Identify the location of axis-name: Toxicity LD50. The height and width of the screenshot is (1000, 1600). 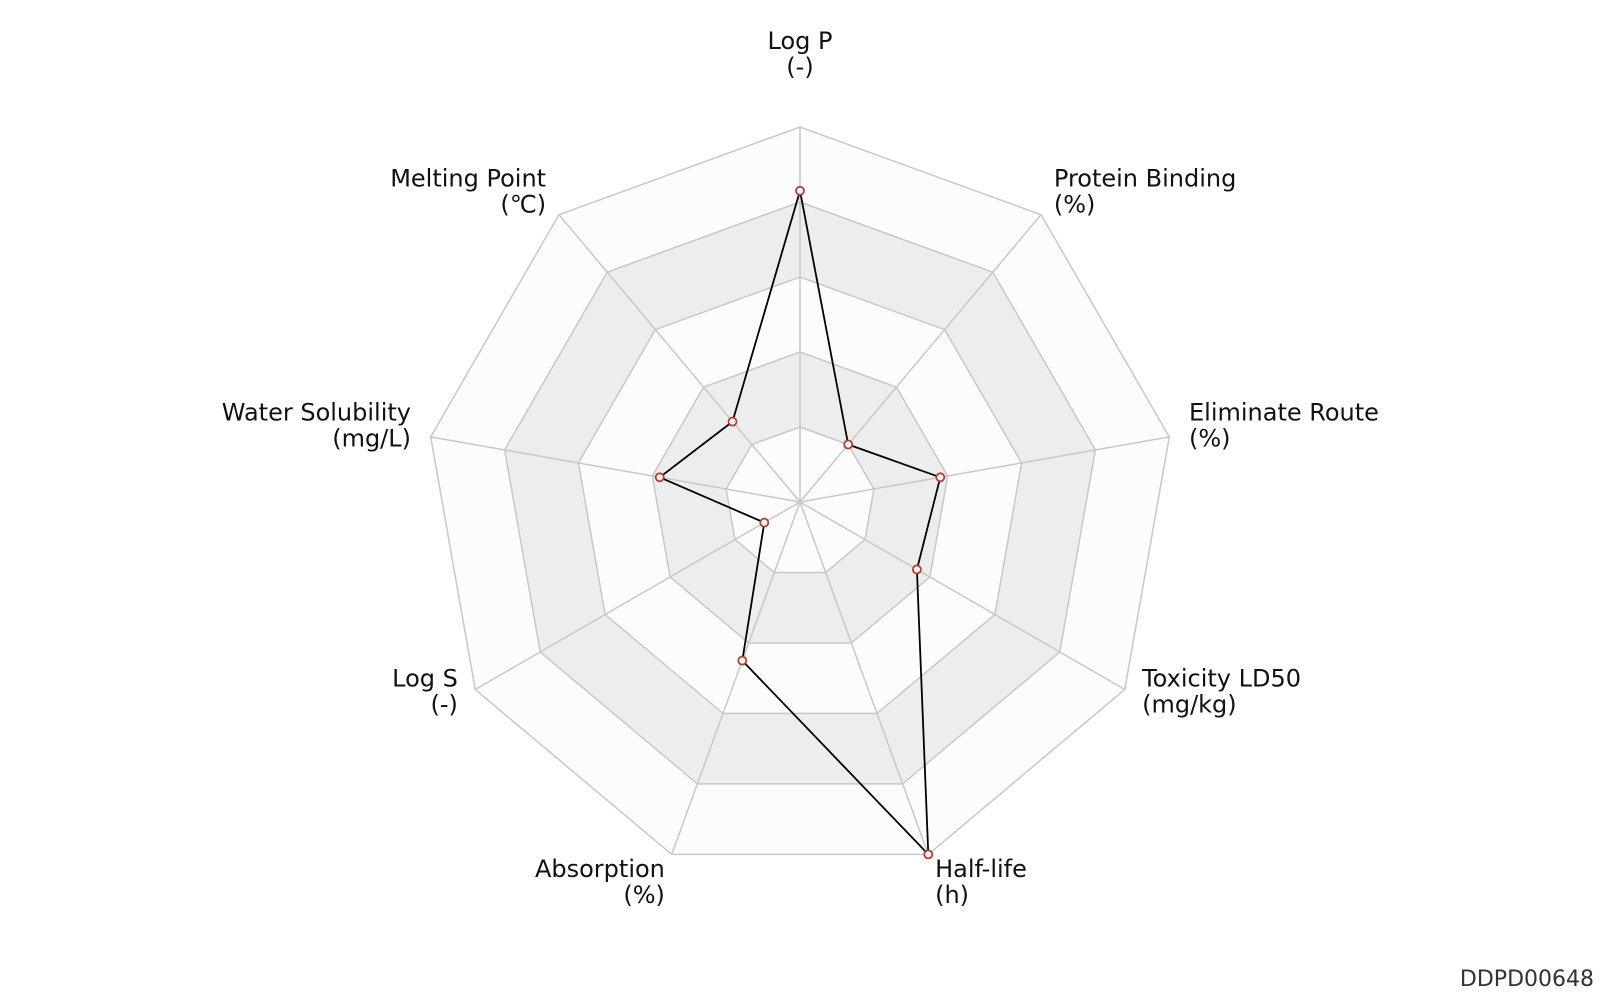
(1221, 679).